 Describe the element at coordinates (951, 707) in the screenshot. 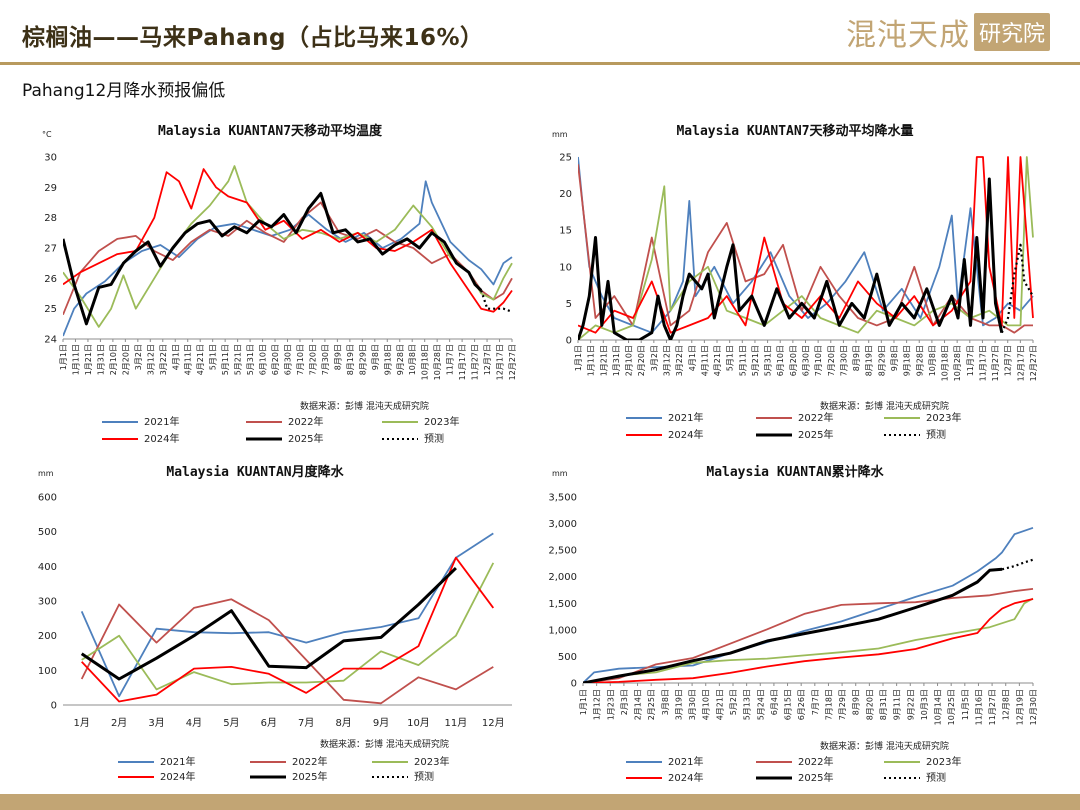

I see `x-tick-label: 10月25日` at that location.